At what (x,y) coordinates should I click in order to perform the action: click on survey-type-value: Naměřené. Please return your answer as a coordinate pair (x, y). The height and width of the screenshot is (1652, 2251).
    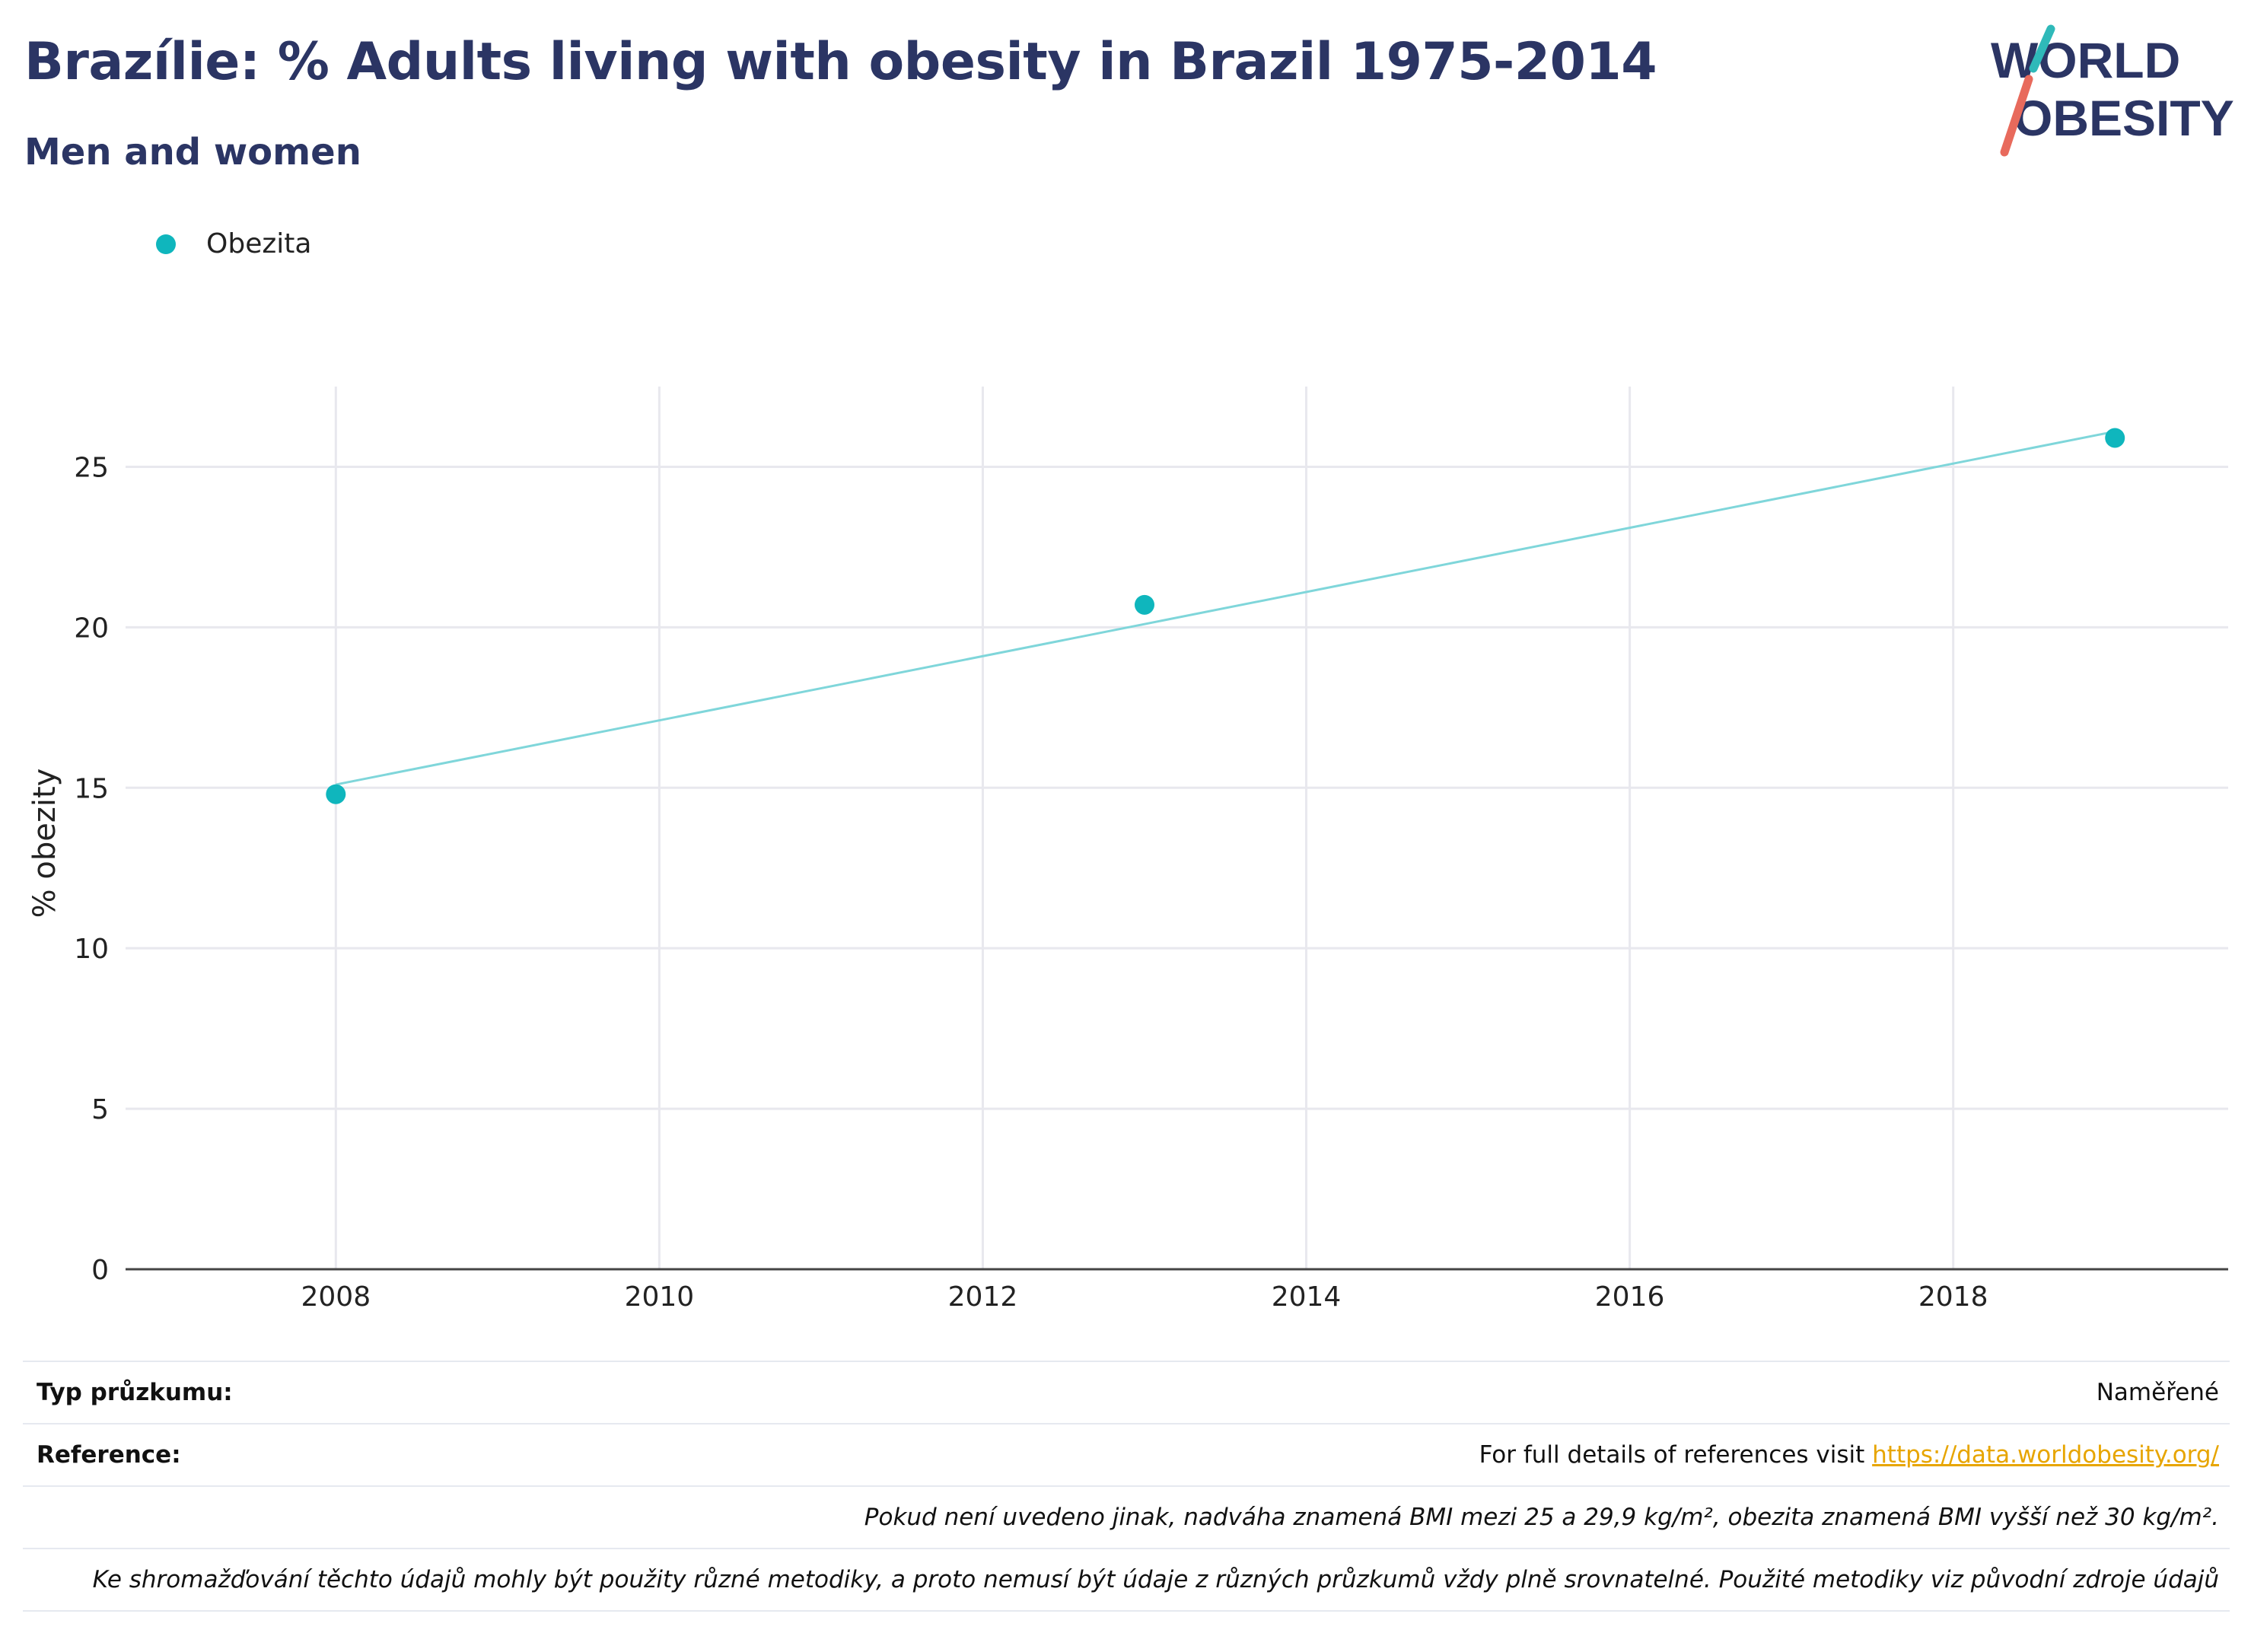
    Looking at the image, I should click on (2157, 1392).